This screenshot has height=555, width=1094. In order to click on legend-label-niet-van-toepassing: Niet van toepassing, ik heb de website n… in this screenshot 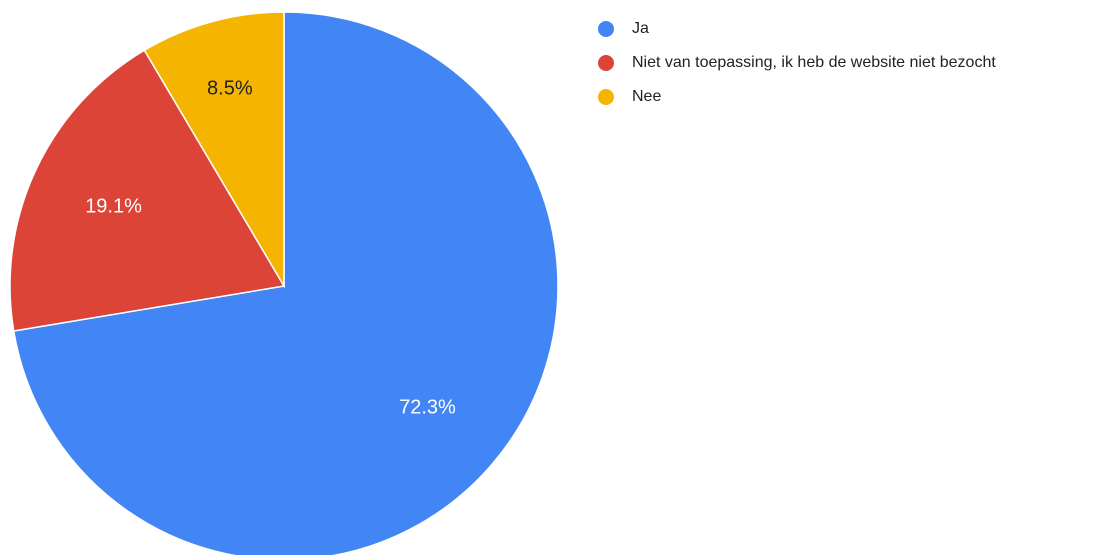, I will do `click(814, 62)`.